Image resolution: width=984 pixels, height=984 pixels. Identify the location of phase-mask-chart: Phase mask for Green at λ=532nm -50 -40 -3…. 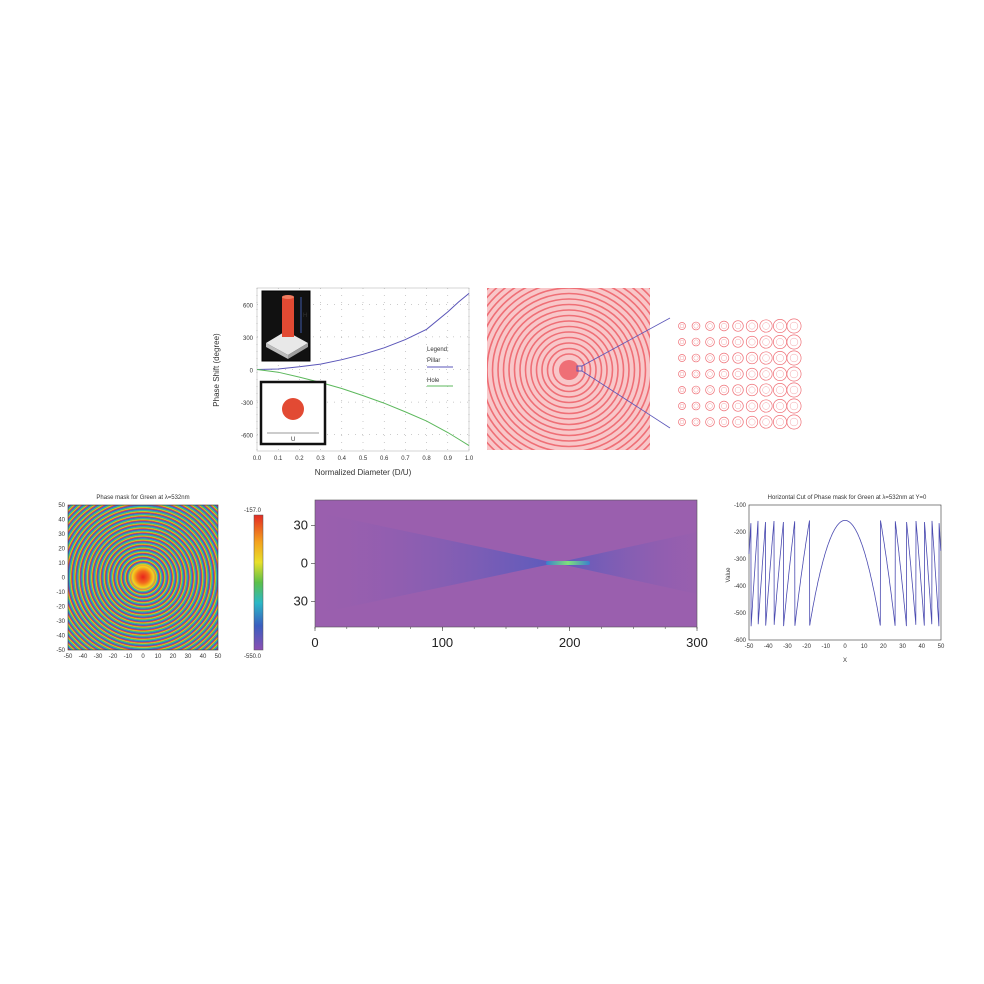
(130, 580).